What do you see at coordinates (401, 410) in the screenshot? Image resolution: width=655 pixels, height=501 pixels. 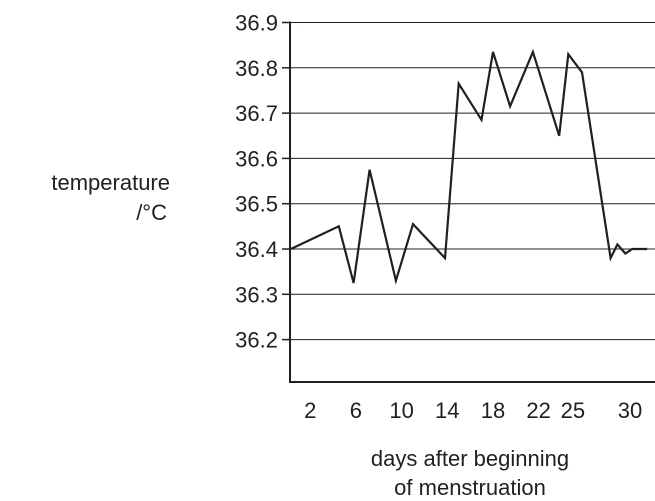 I see `x-tick-label: 10` at bounding box center [401, 410].